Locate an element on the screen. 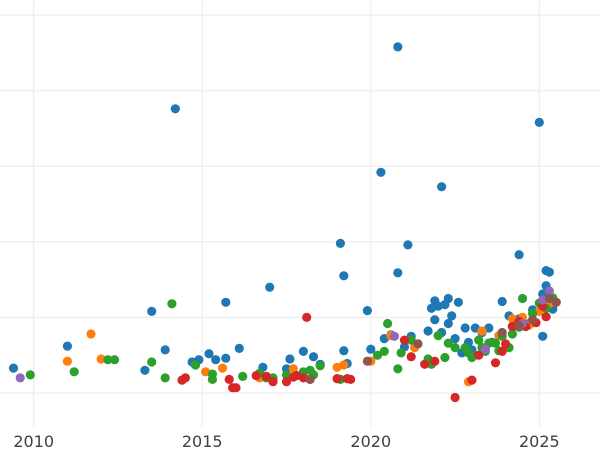 Image resolution: width=600 pixels, height=450 pixels. x-tick-labels: 2010 2015 2020 2025 is located at coordinates (286, 441).